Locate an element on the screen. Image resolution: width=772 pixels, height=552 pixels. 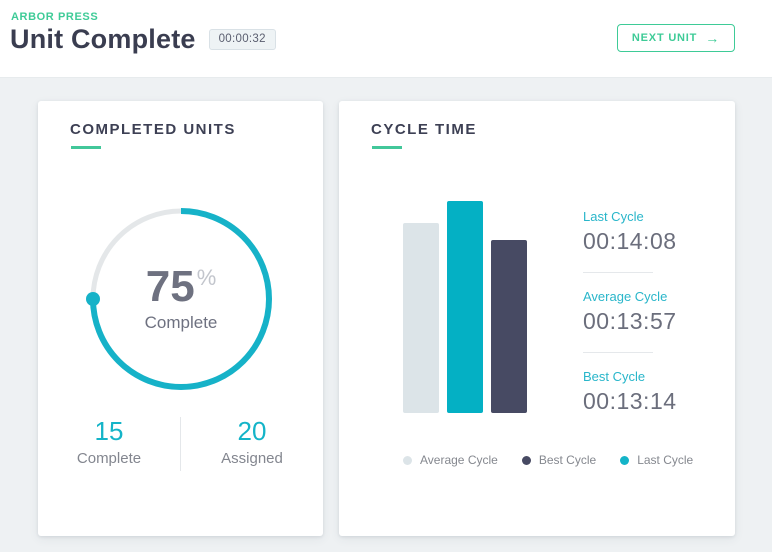
progress-ring: 75% Complete is located at coordinates (181, 299).